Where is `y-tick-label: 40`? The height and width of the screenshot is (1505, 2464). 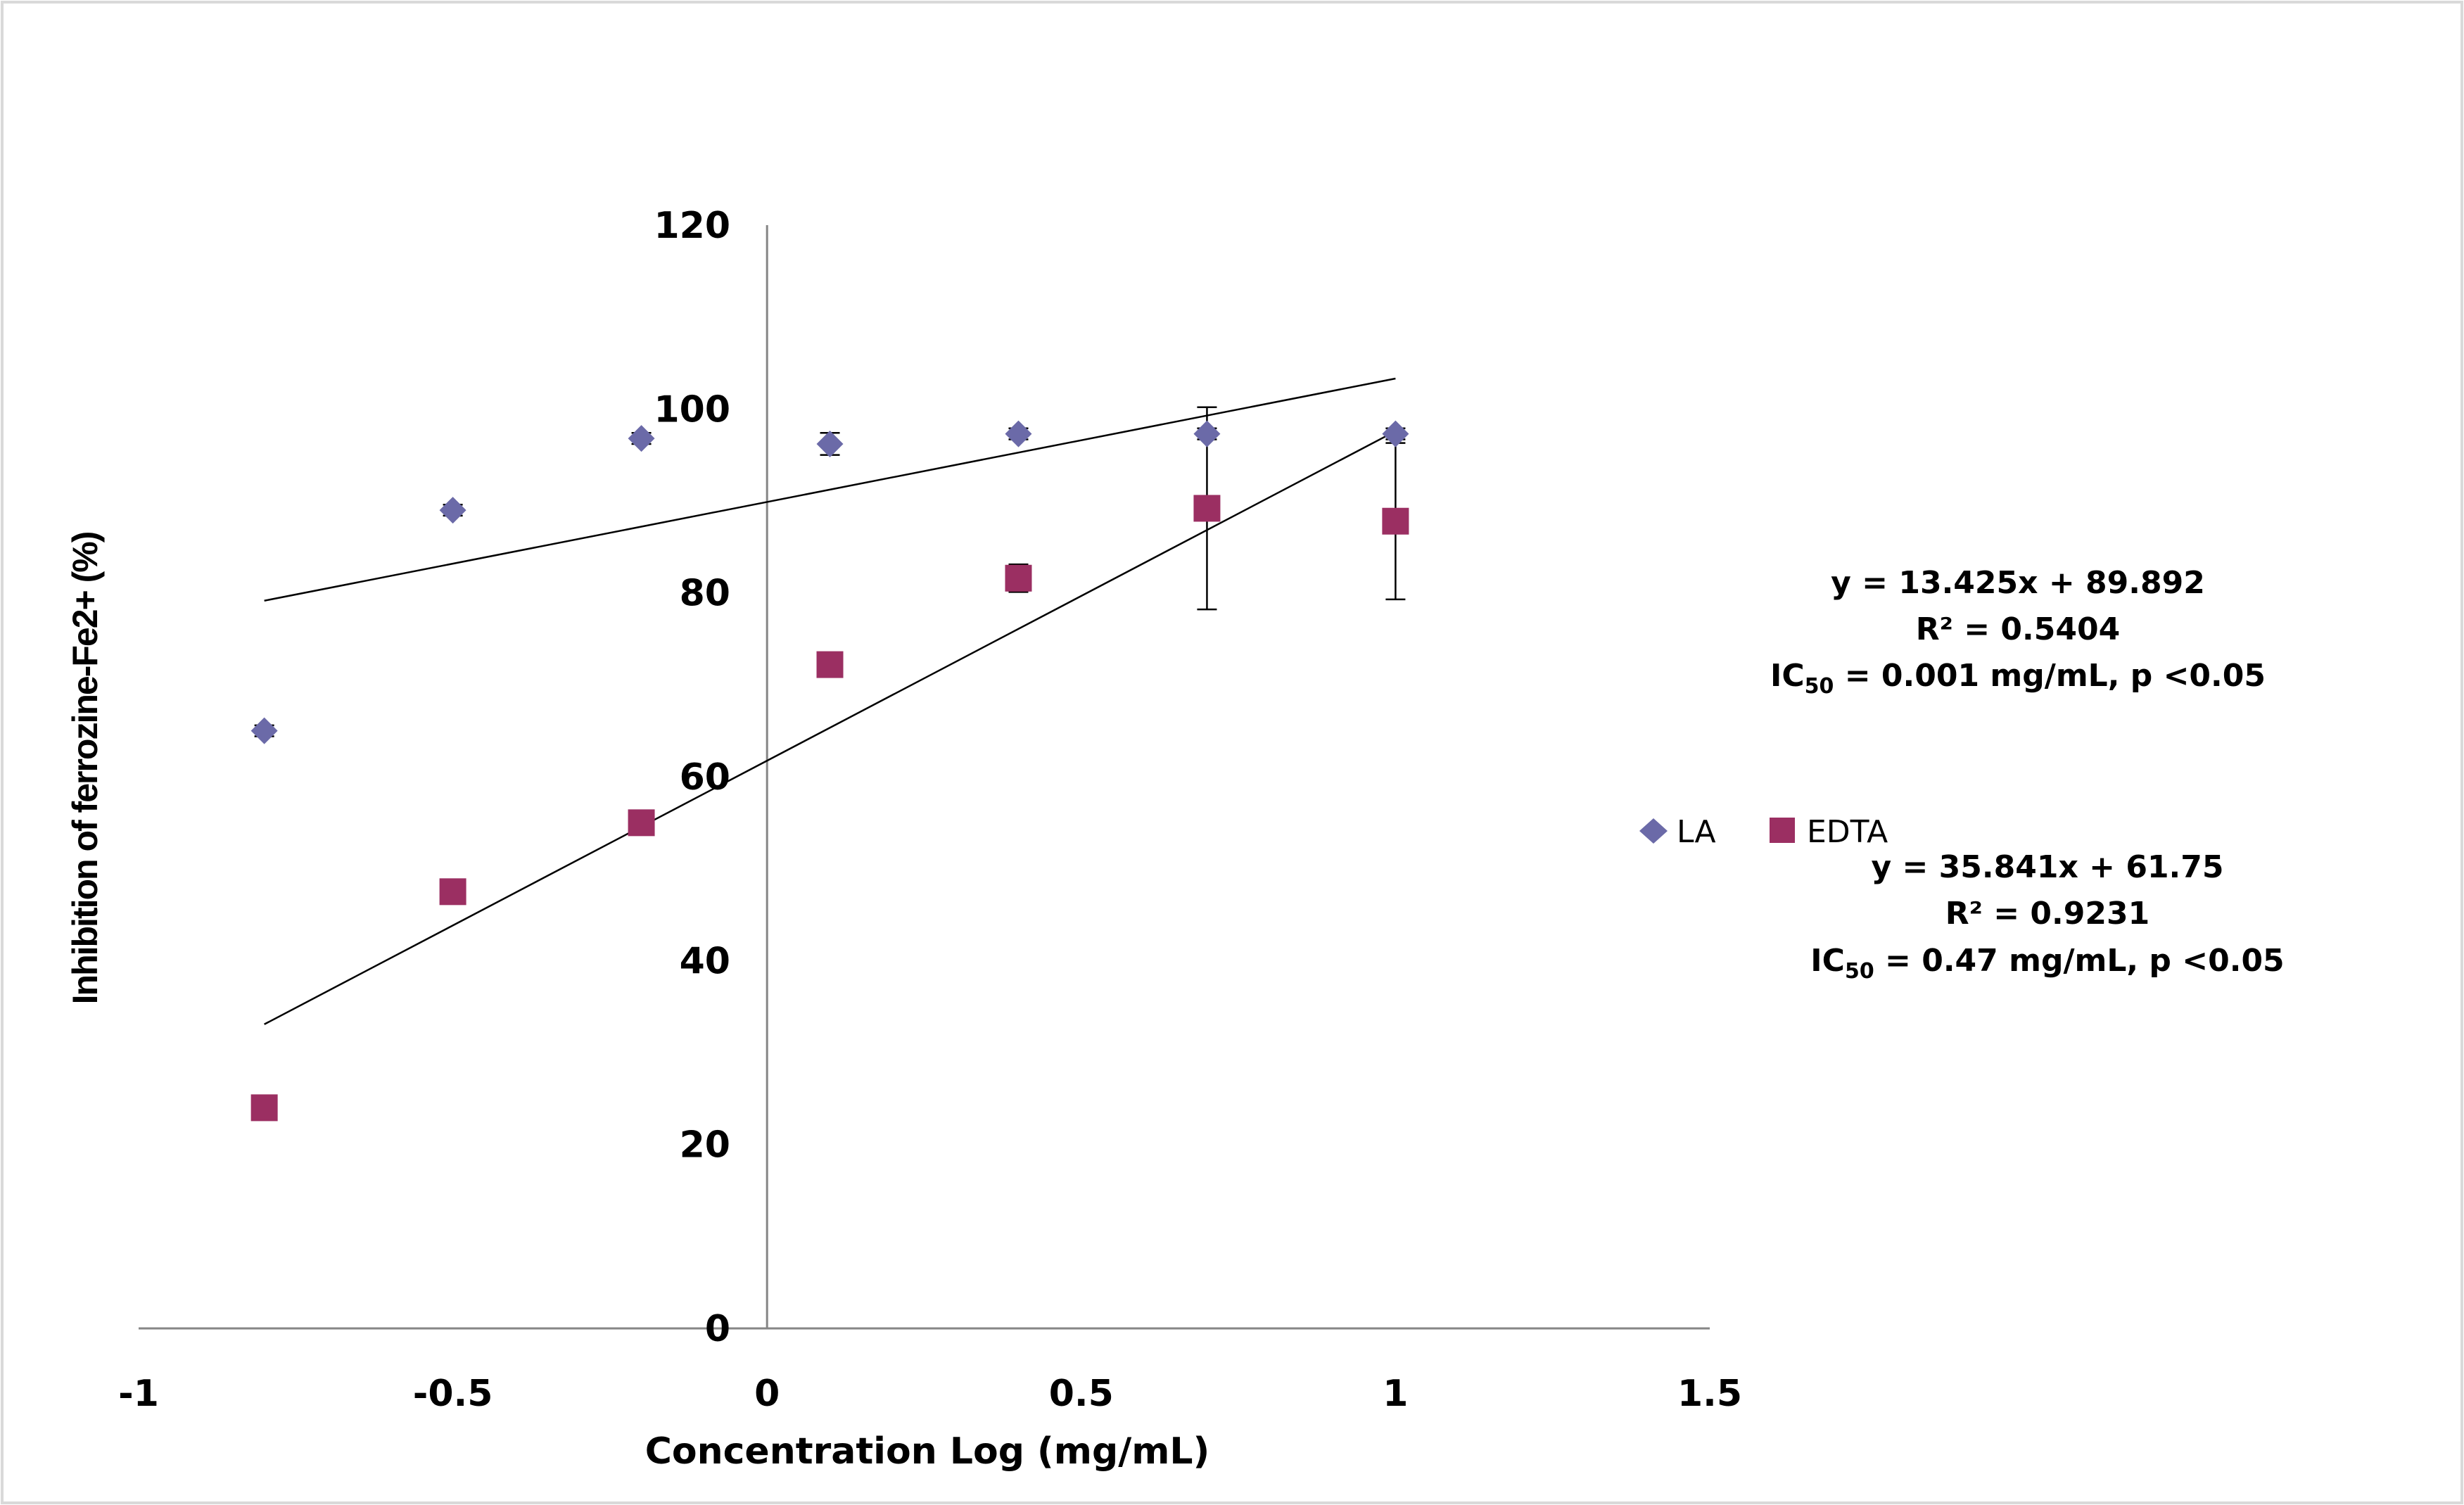 y-tick-label: 40 is located at coordinates (705, 961).